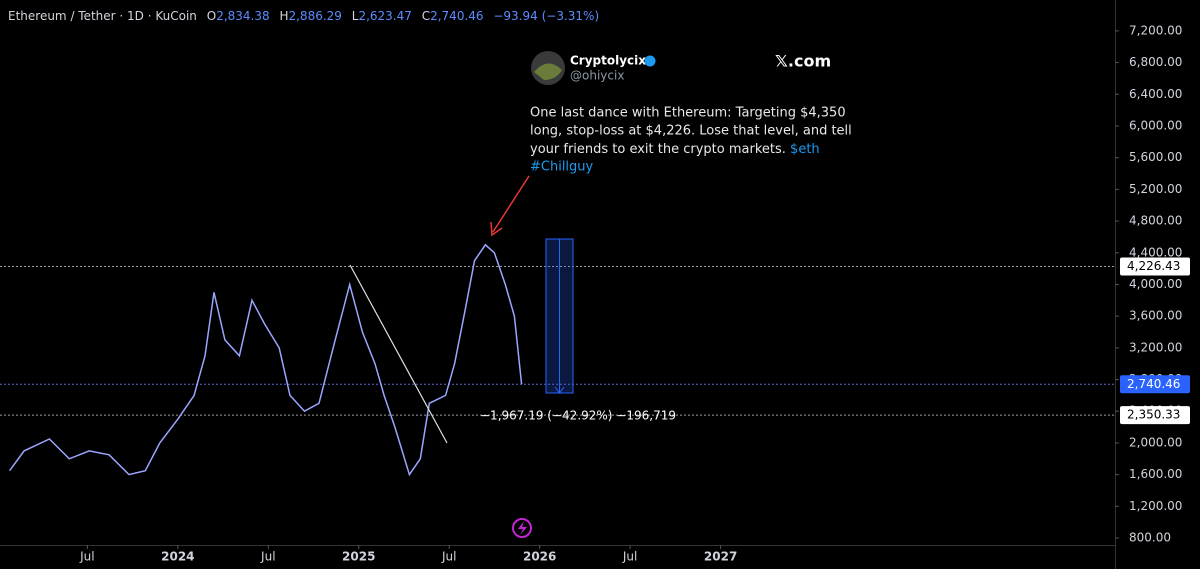 The image size is (1200, 569). Describe the element at coordinates (1155, 30) in the screenshot. I see `y-tick-label: 7,200.00` at that location.